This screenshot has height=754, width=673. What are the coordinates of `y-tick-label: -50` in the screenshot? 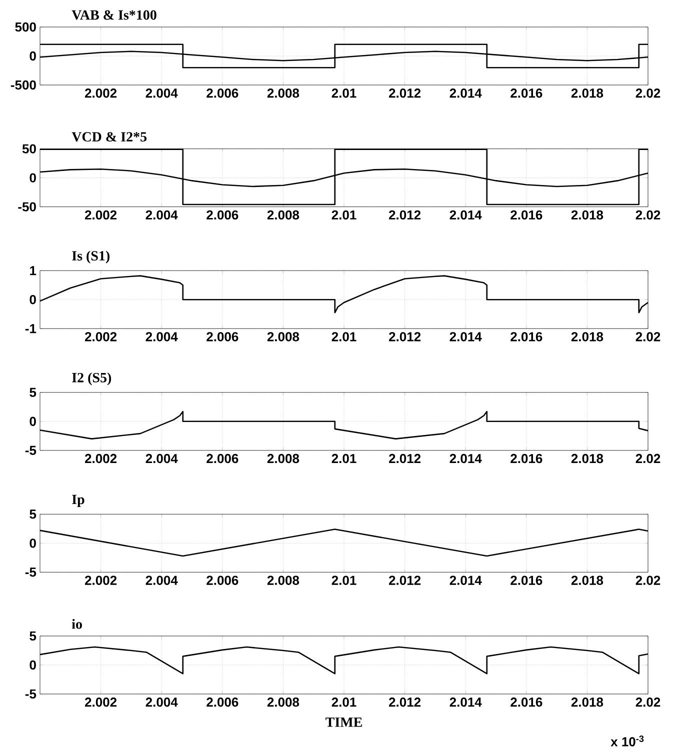 It's located at (27, 207).